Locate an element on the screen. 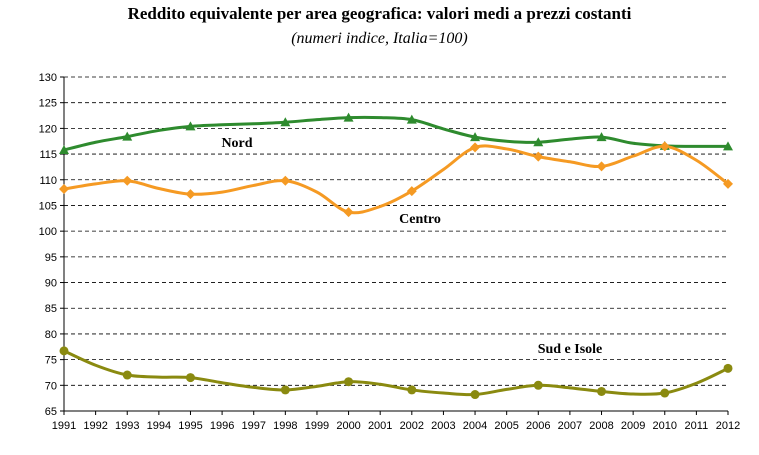  marker-sud-e-isole-2008 is located at coordinates (602, 391).